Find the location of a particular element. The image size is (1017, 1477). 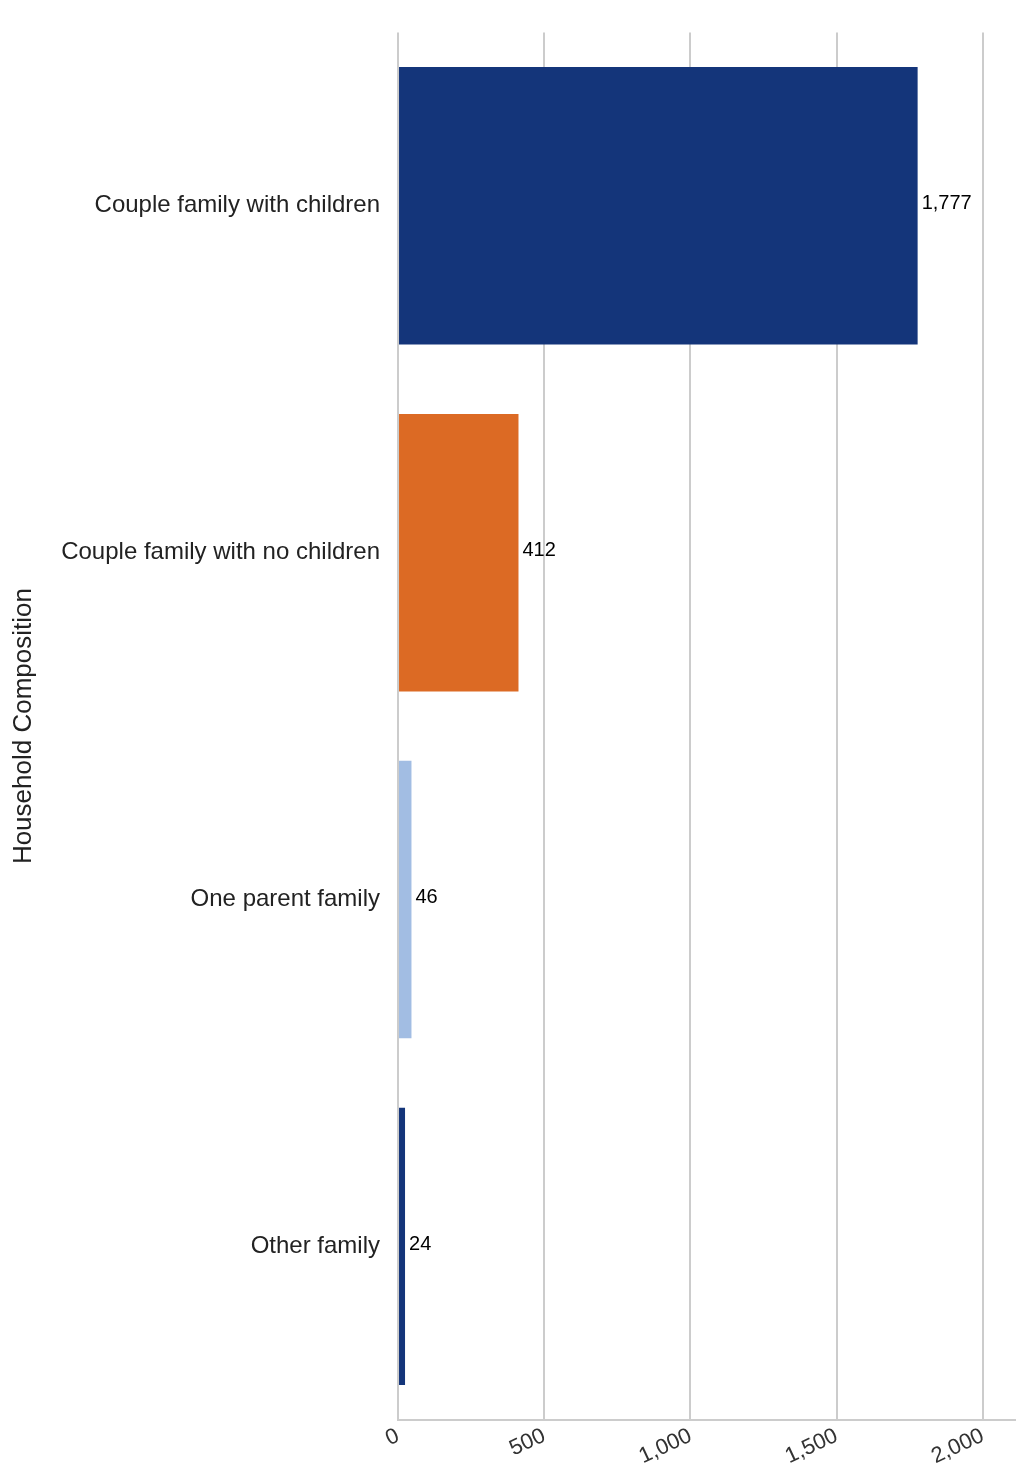

y-tick-label: Other family is located at coordinates (315, 1245).